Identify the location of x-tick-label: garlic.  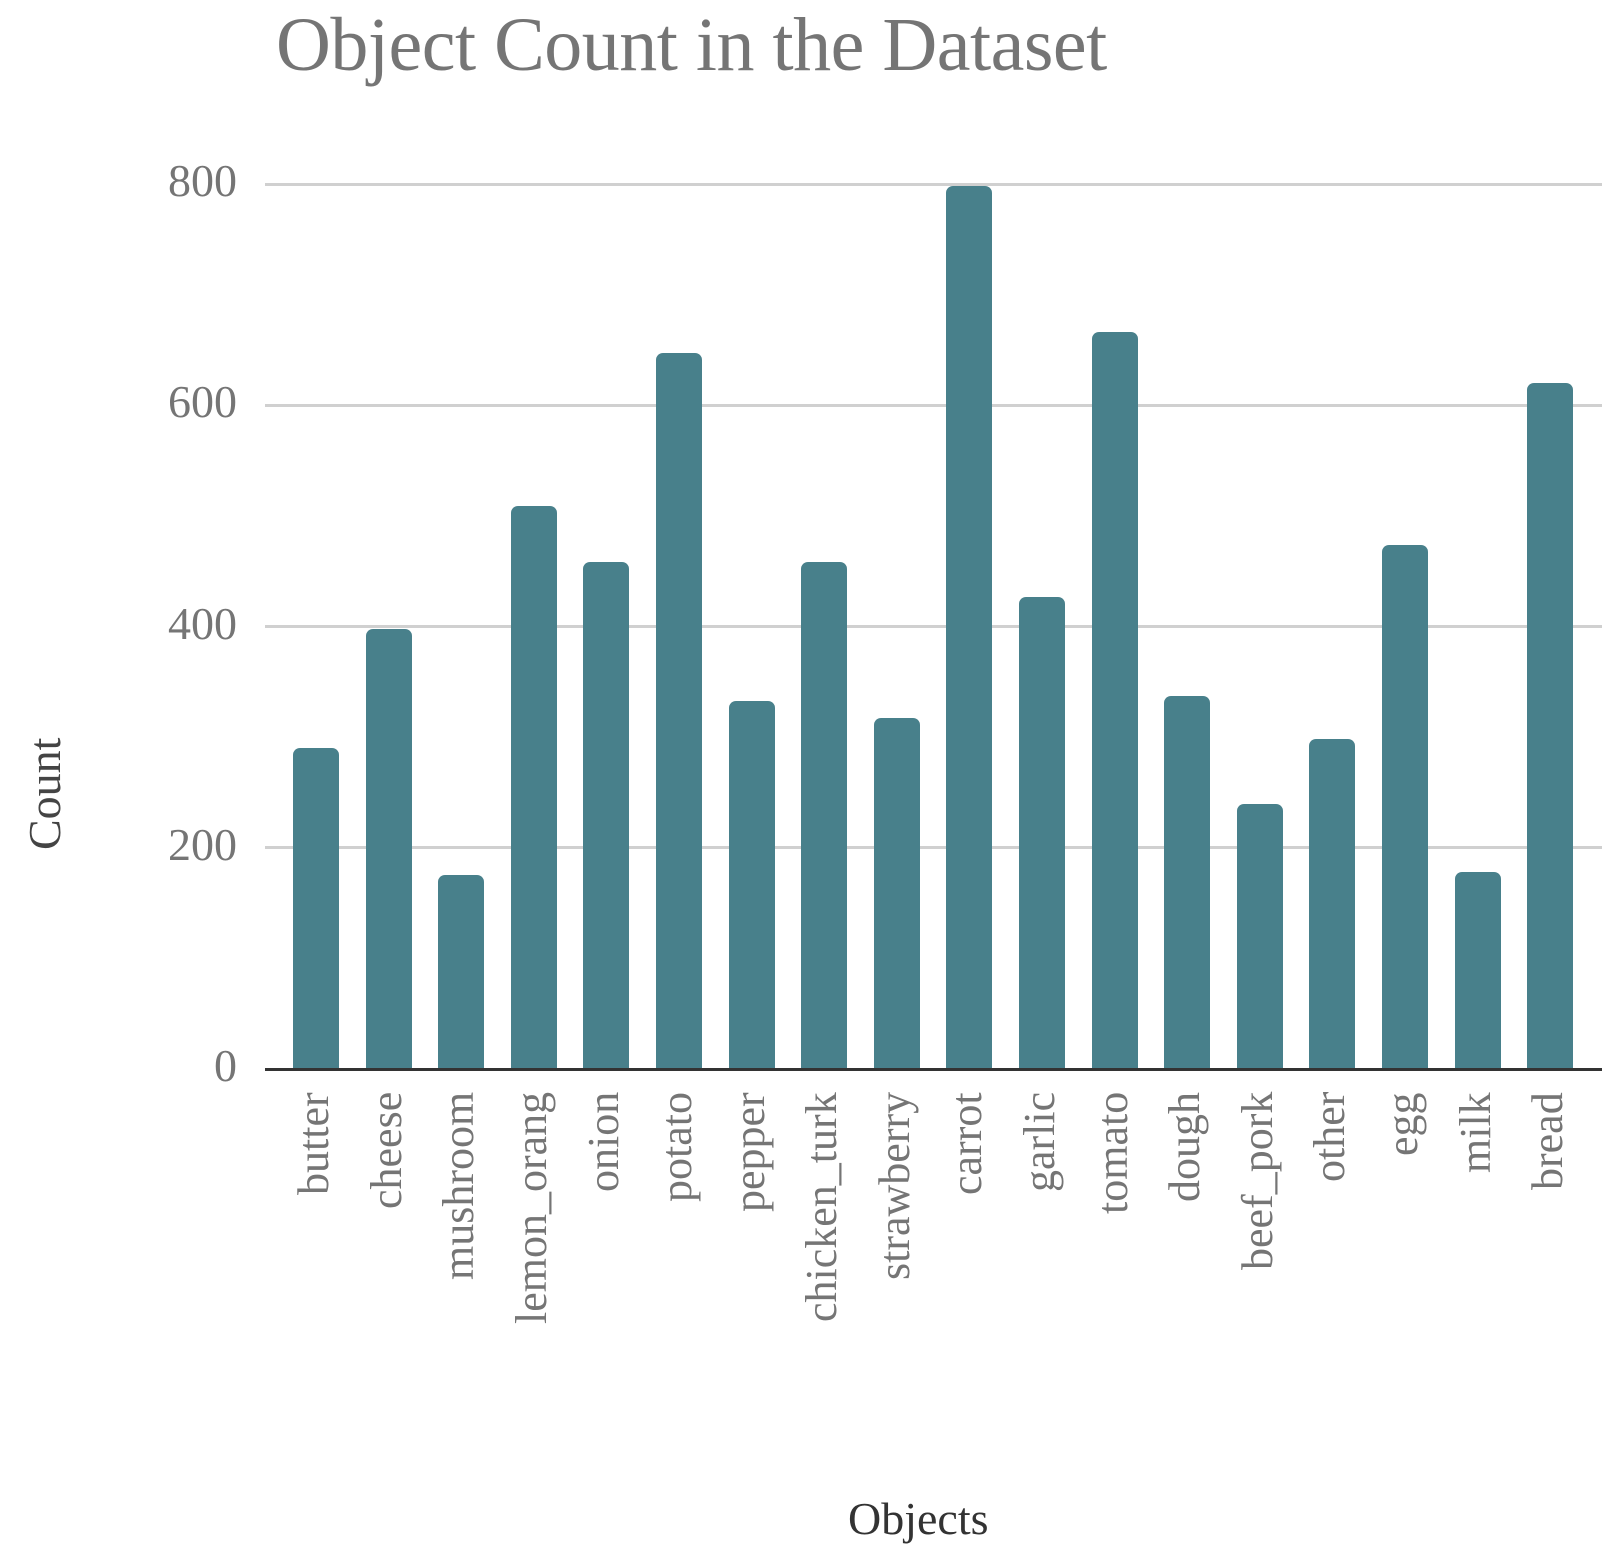
(1039, 1142).